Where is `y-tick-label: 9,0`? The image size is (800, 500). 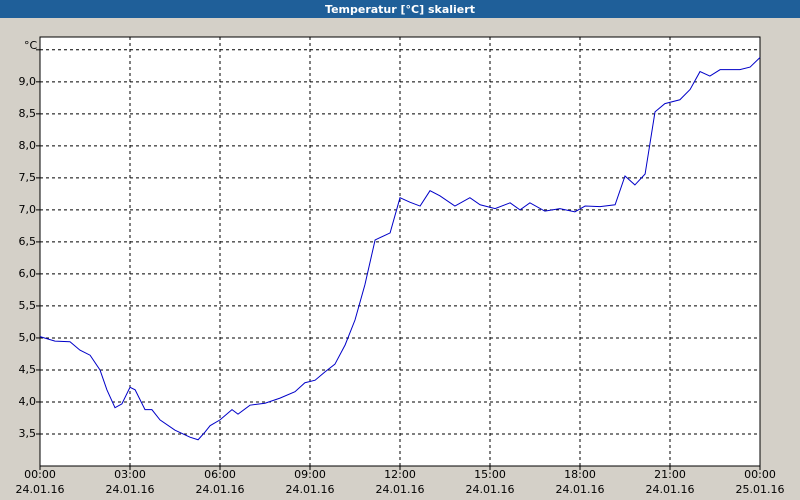 y-tick-label: 9,0 is located at coordinates (28, 81).